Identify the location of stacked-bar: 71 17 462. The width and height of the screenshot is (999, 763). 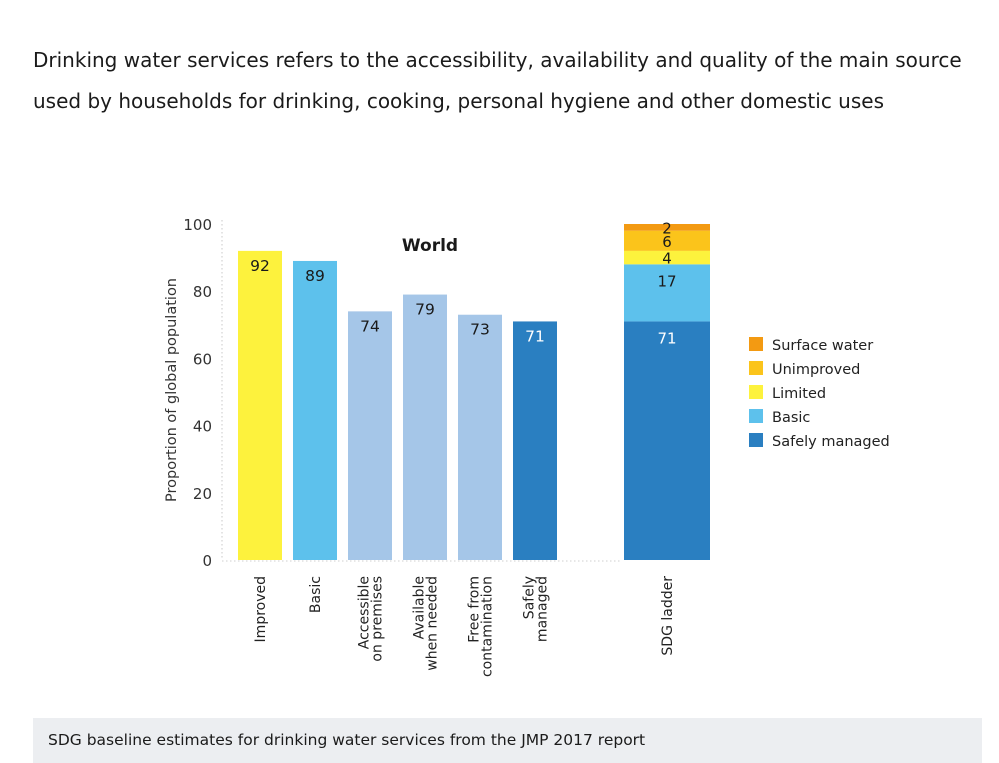
(667, 389).